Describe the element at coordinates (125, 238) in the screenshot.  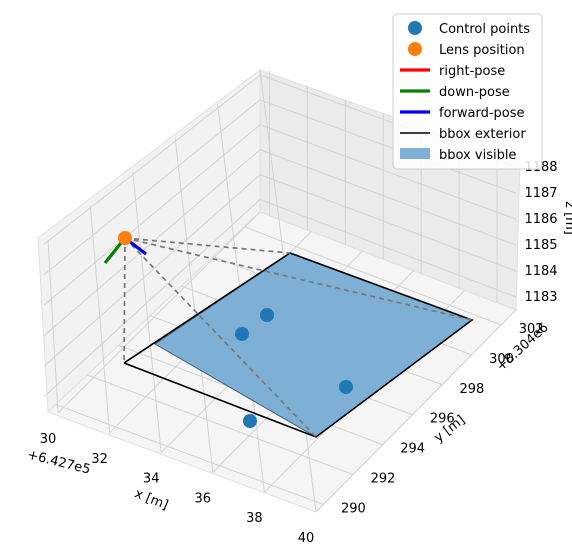
I see `lens-position-point` at that location.